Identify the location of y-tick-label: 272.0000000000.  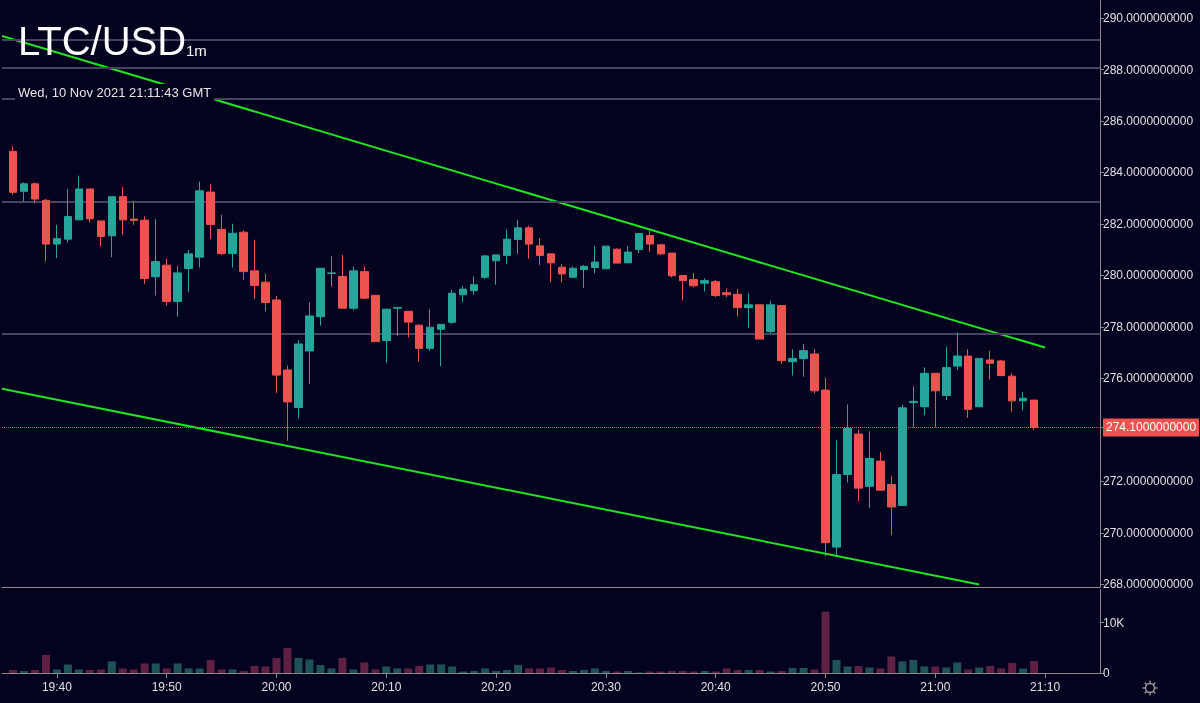
(1148, 481).